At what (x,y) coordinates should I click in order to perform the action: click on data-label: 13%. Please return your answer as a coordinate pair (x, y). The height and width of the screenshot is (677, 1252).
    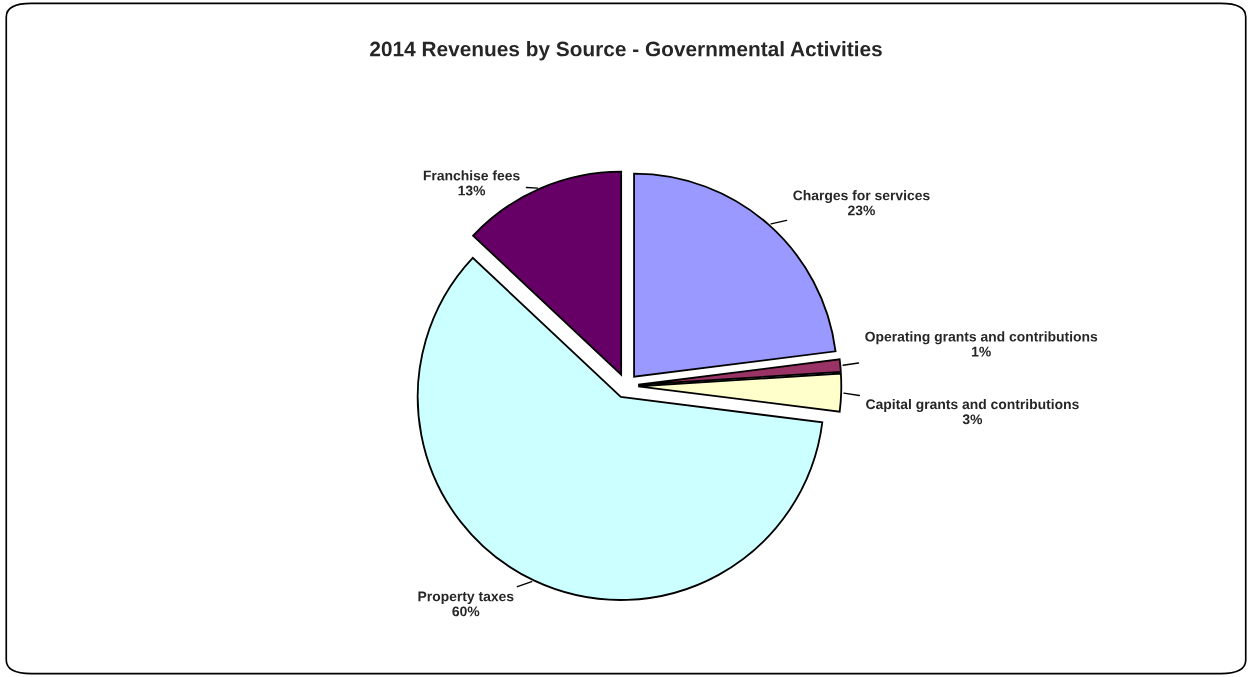
    Looking at the image, I should click on (472, 190).